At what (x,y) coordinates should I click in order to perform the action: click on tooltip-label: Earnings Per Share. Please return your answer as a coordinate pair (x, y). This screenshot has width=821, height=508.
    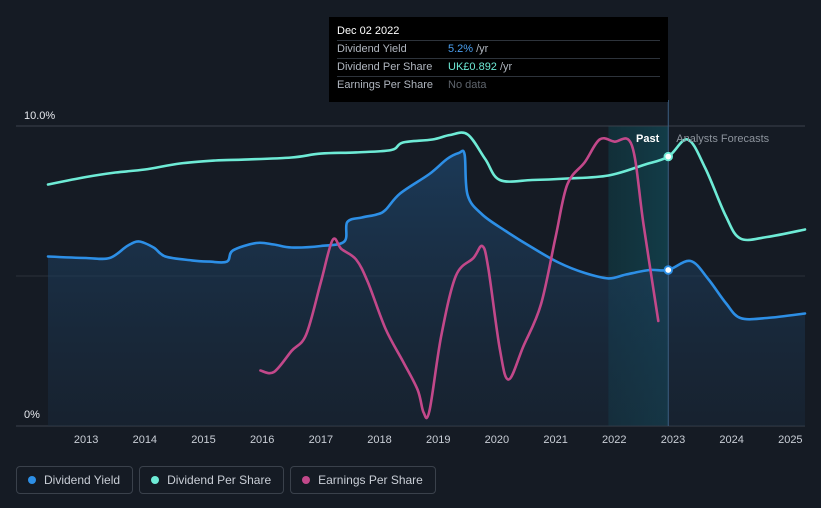
    Looking at the image, I should click on (385, 85).